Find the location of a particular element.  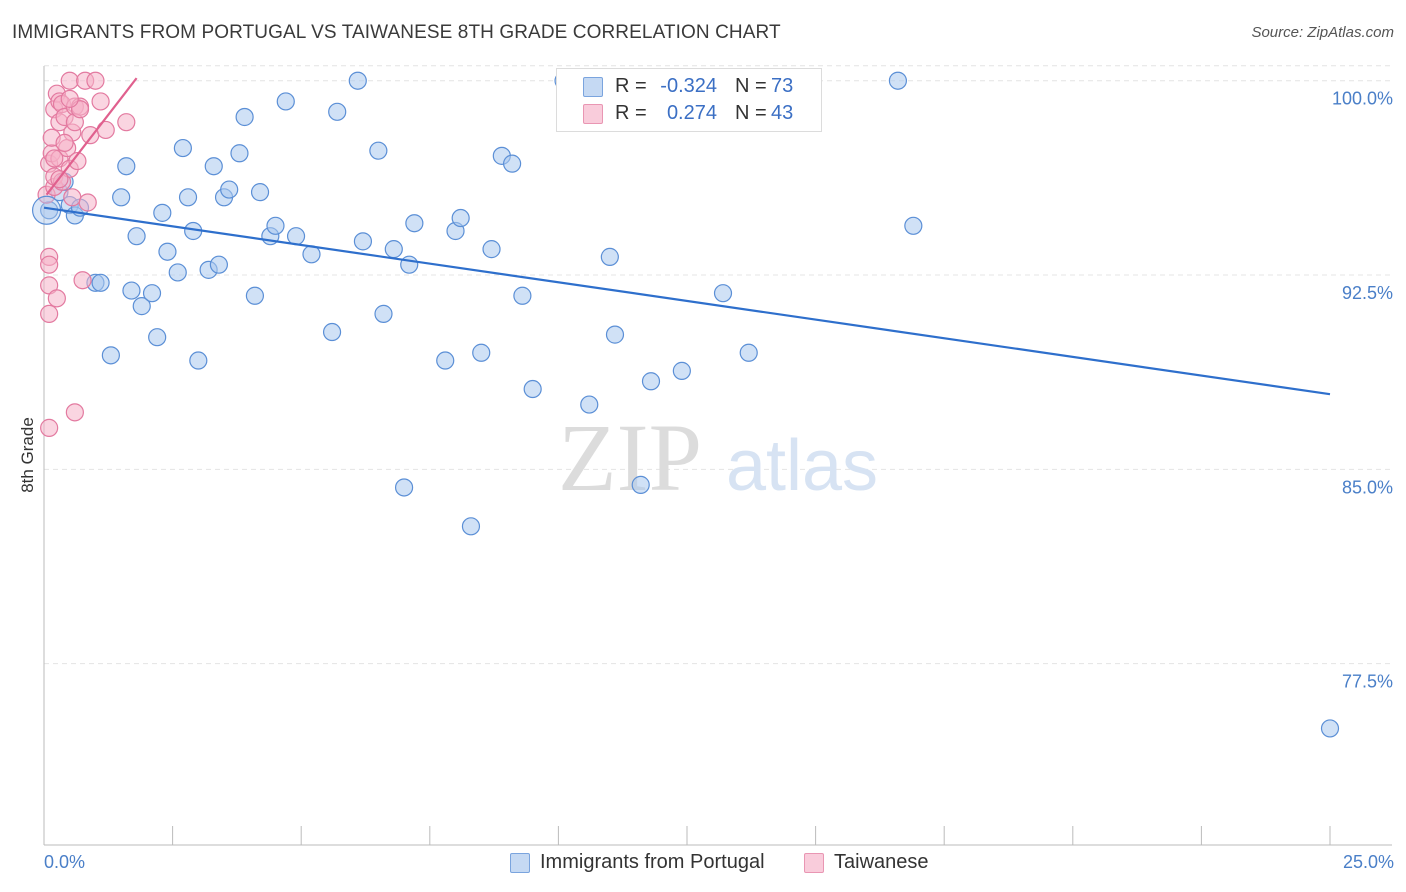

trend-line-taiwanese is located at coordinates (91, 136).